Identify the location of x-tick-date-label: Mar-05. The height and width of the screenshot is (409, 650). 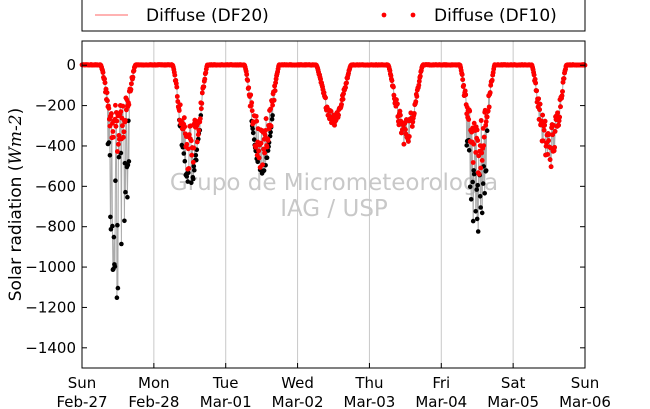
(513, 401).